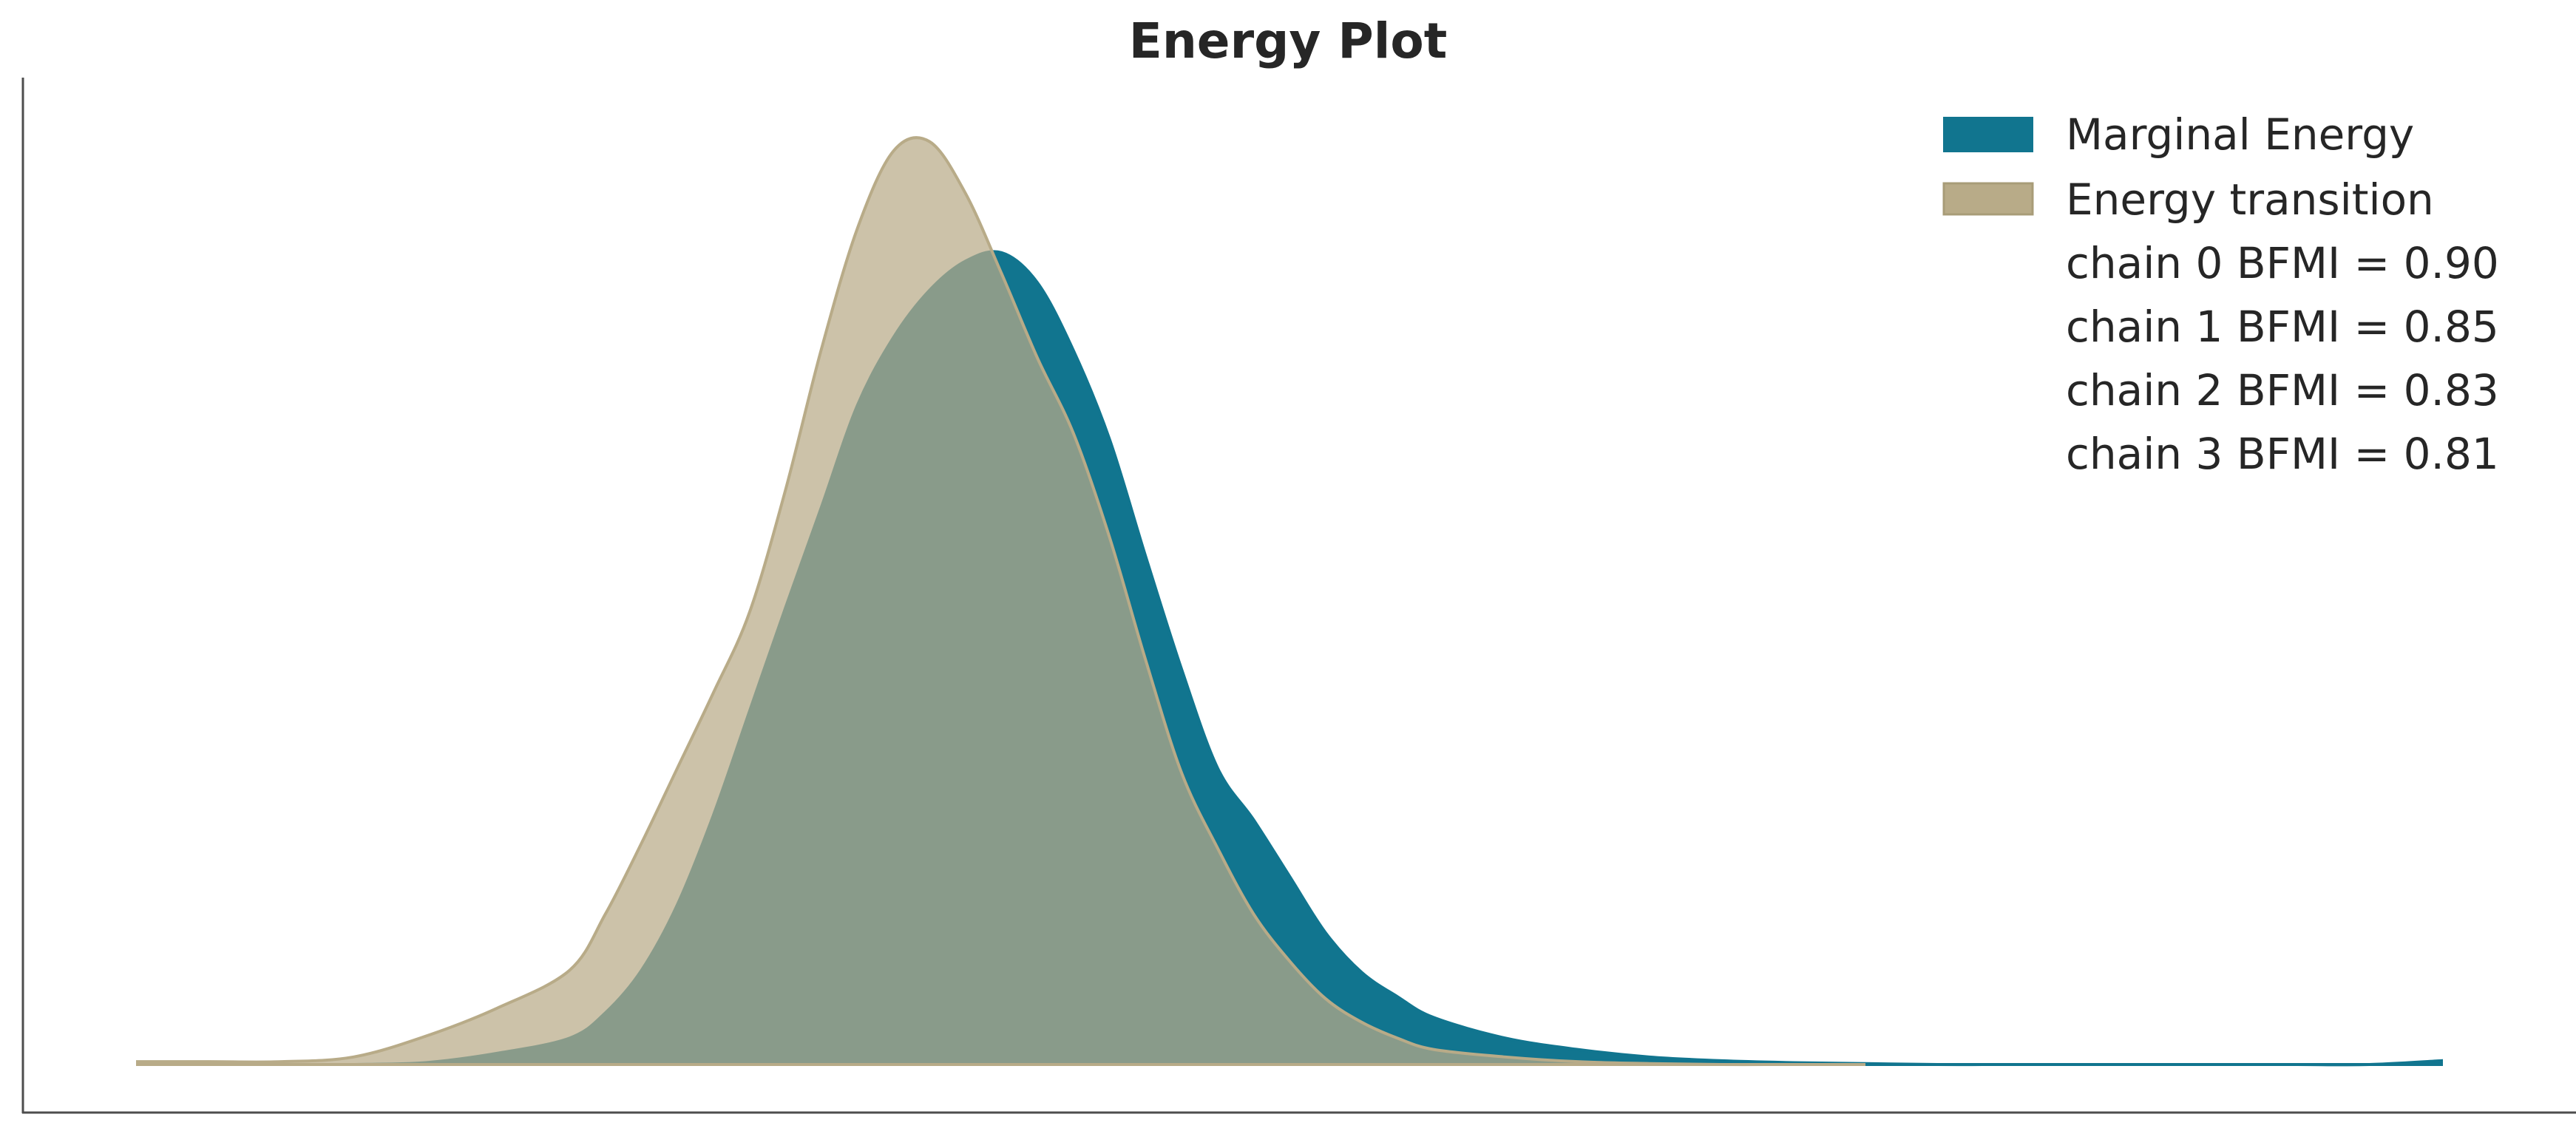 The image size is (2576, 1134). What do you see at coordinates (2240, 134) in the screenshot?
I see `legend-label-marginal-energy: Marginal Energy` at bounding box center [2240, 134].